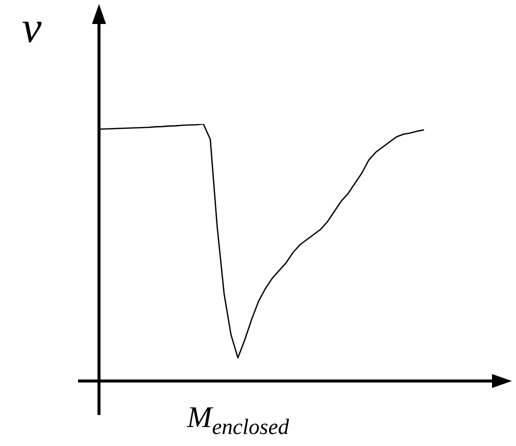 The height and width of the screenshot is (446, 516). I want to click on x-axis-title: M$_{enclosed}$, so click(238, 420).